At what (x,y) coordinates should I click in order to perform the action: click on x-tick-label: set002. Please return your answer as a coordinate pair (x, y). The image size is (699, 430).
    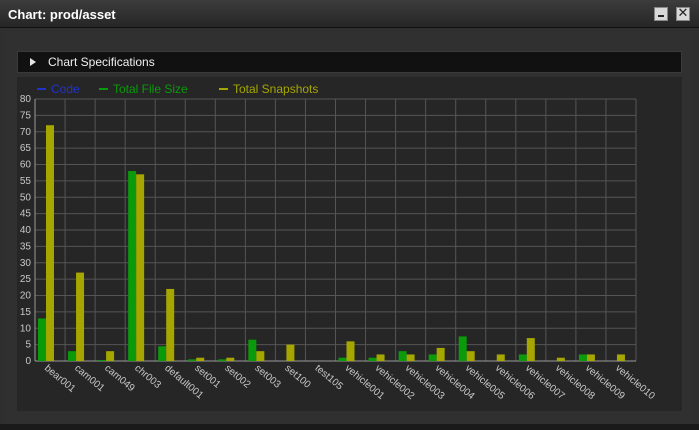
    Looking at the image, I should click on (237, 377).